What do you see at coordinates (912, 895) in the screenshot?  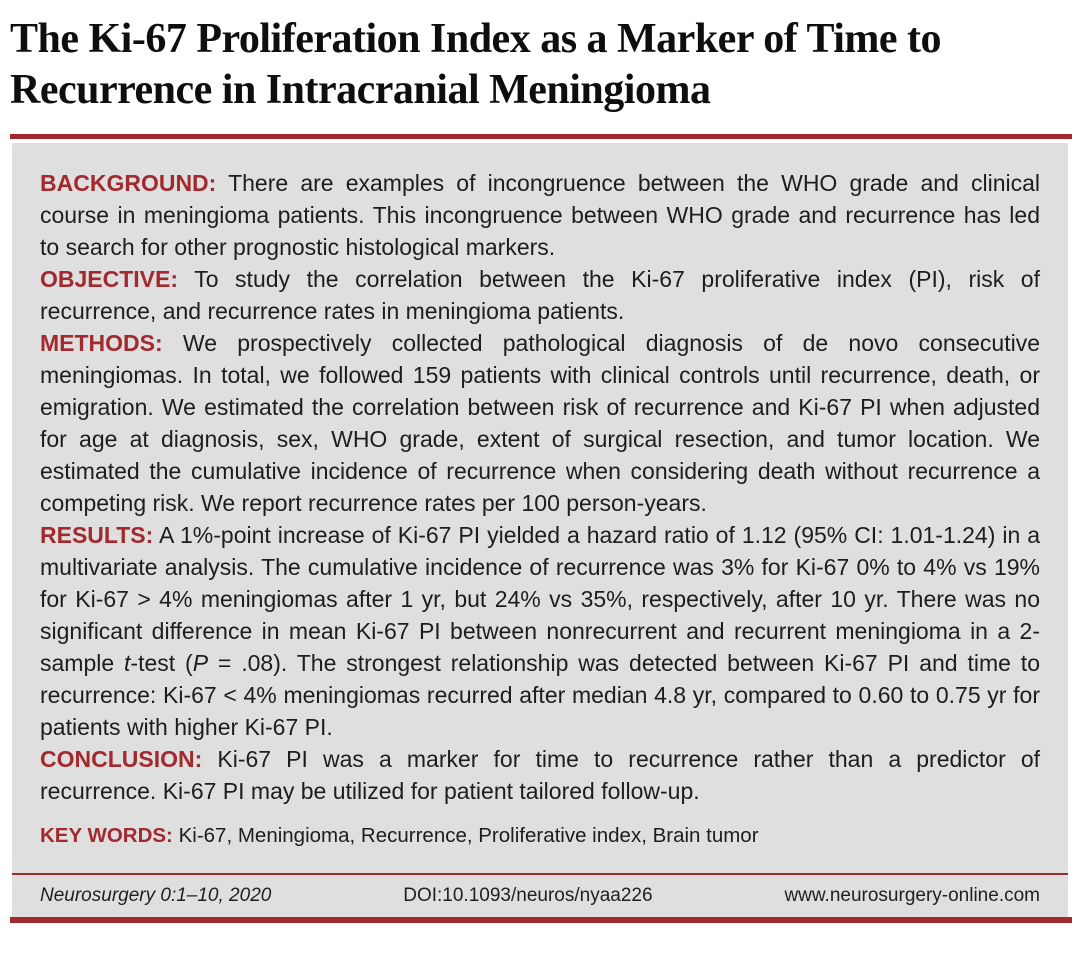 I see `journal-website-text: www.neurosurgery-online.com` at bounding box center [912, 895].